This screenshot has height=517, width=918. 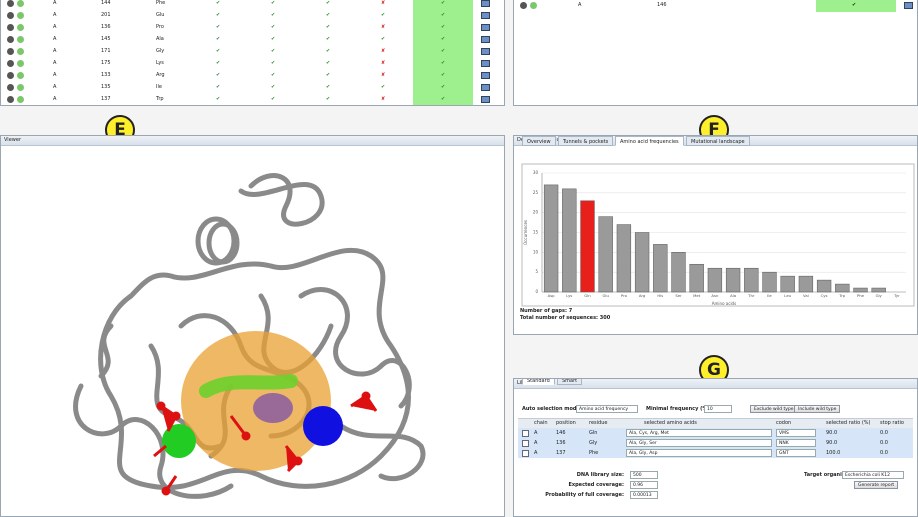 What do you see at coordinates (796, 443) in the screenshot?
I see `codon-select: NNK` at bounding box center [796, 443].